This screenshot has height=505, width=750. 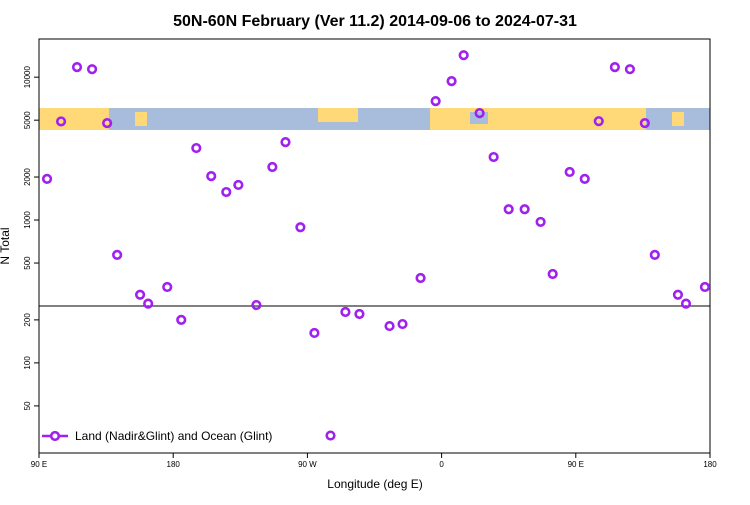 What do you see at coordinates (27, 320) in the screenshot?
I see `y-tick-label: 200` at bounding box center [27, 320].